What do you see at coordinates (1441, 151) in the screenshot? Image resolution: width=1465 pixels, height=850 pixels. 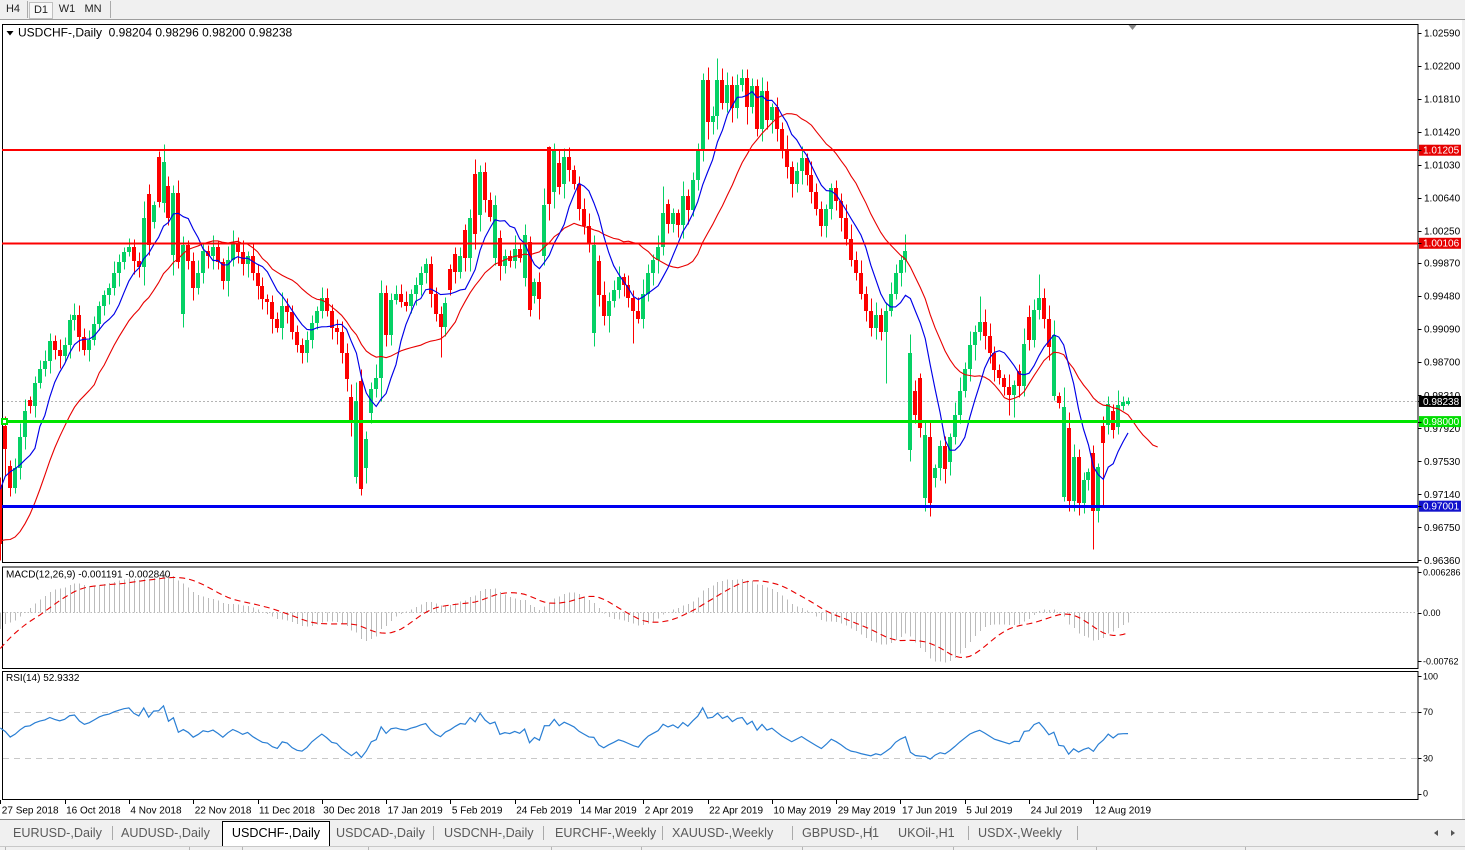 I see `svg-text: 1.01205` at bounding box center [1441, 151].